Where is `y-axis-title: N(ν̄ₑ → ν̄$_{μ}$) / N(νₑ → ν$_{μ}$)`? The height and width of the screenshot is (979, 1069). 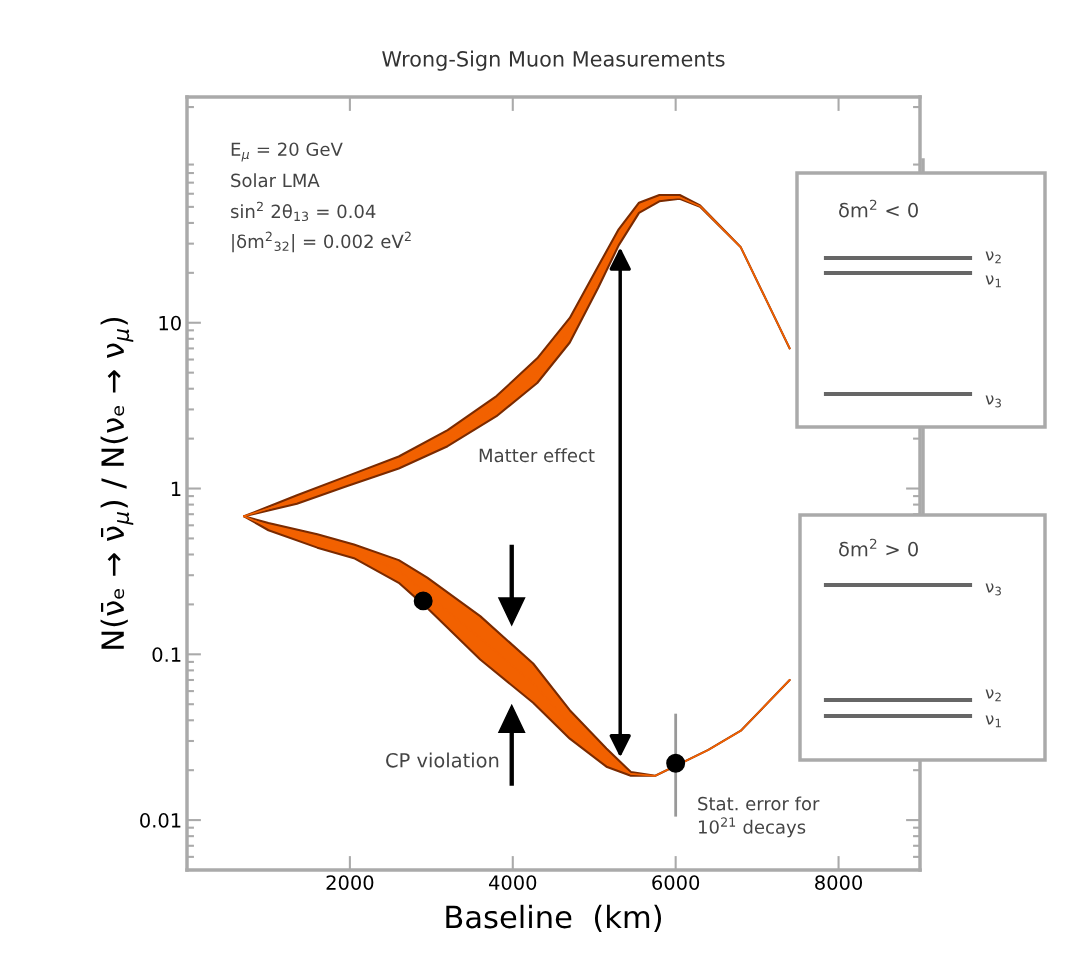
y-axis-title: N(ν̄ₑ → ν̄$_{μ}$) / N(νₑ → ν$_{μ}$) is located at coordinates (117, 483).